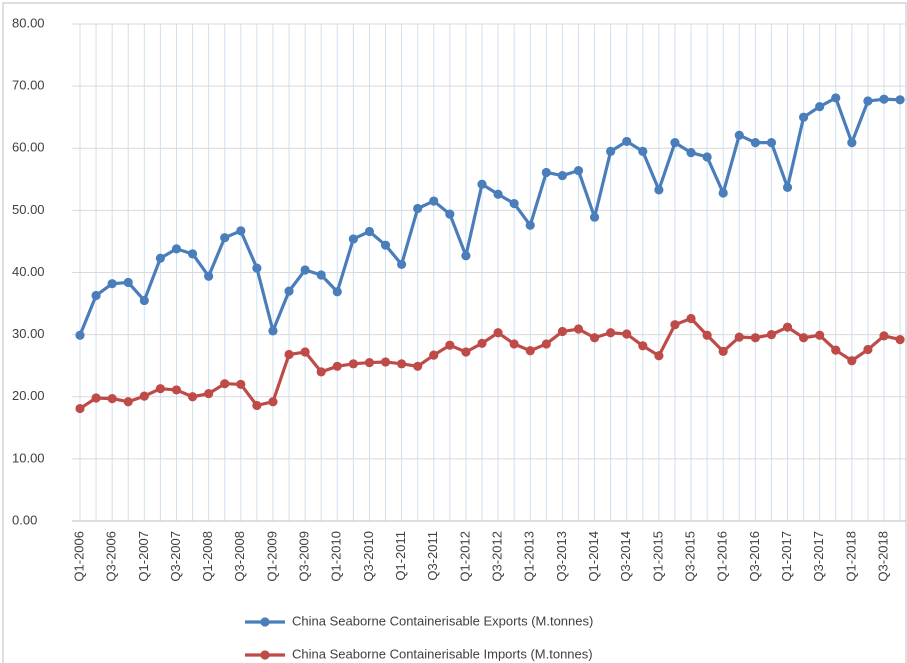 The width and height of the screenshot is (907, 663). Describe the element at coordinates (271, 556) in the screenshot. I see `x-tick-label: Q1-2009` at that location.